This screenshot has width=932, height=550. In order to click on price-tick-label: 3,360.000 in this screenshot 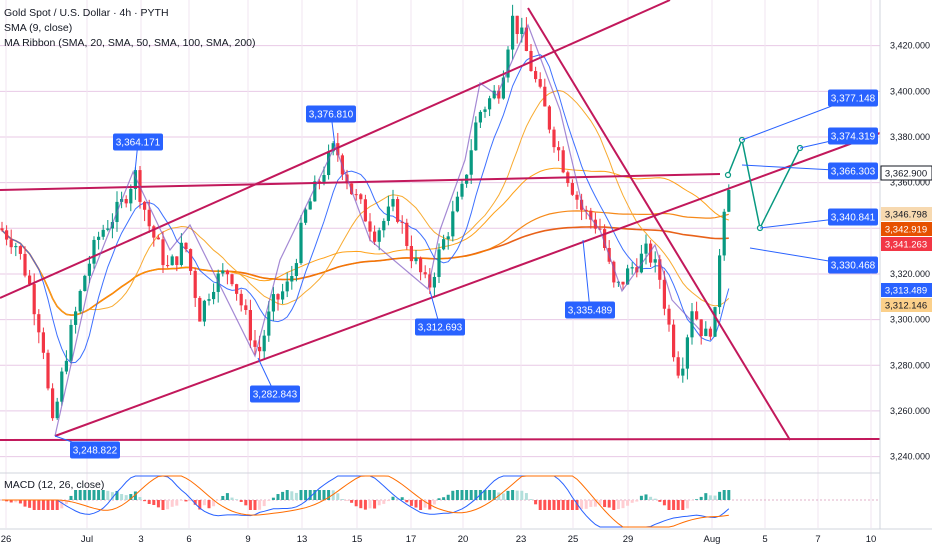, I will do `click(910, 183)`.